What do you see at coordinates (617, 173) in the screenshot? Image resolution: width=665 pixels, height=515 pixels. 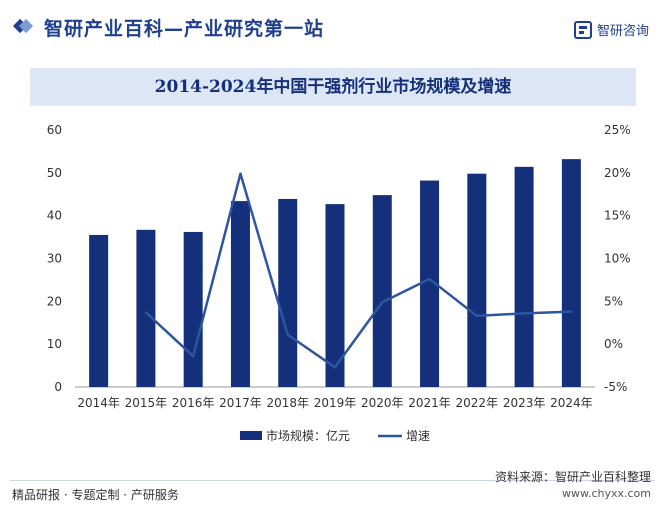 I see `y-right-tick-label: 20%` at bounding box center [617, 173].